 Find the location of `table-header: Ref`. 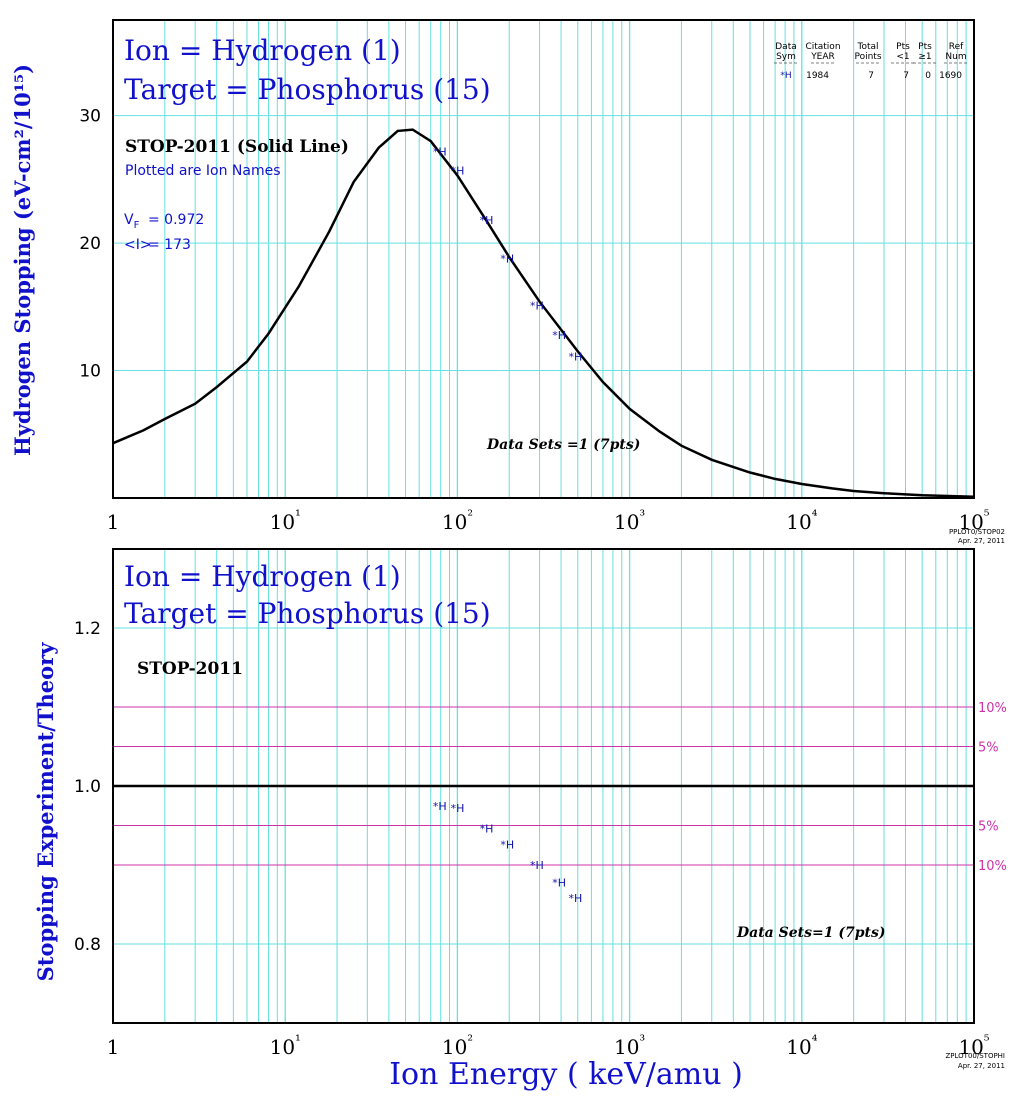

table-header: Ref is located at coordinates (956, 47).